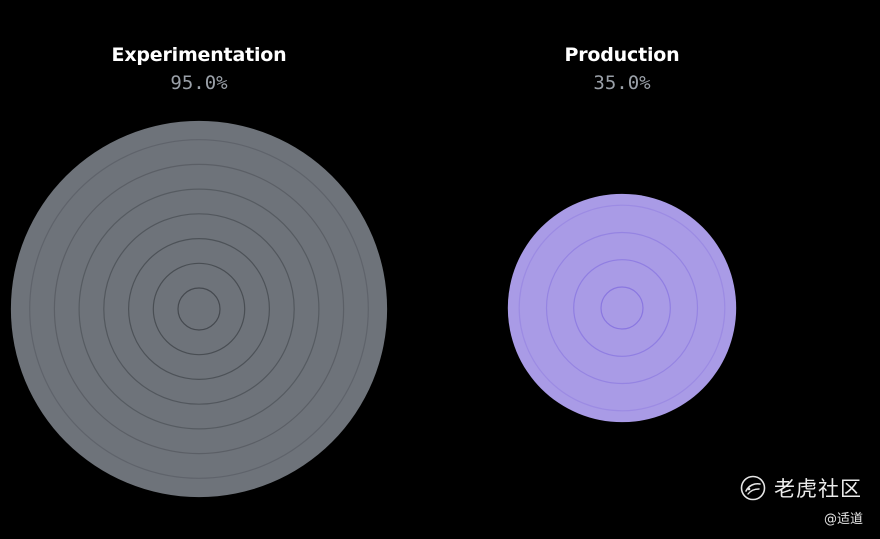 Image resolution: width=880 pixels, height=539 pixels. What do you see at coordinates (622, 83) in the screenshot?
I see `production-value: 35.0%` at bounding box center [622, 83].